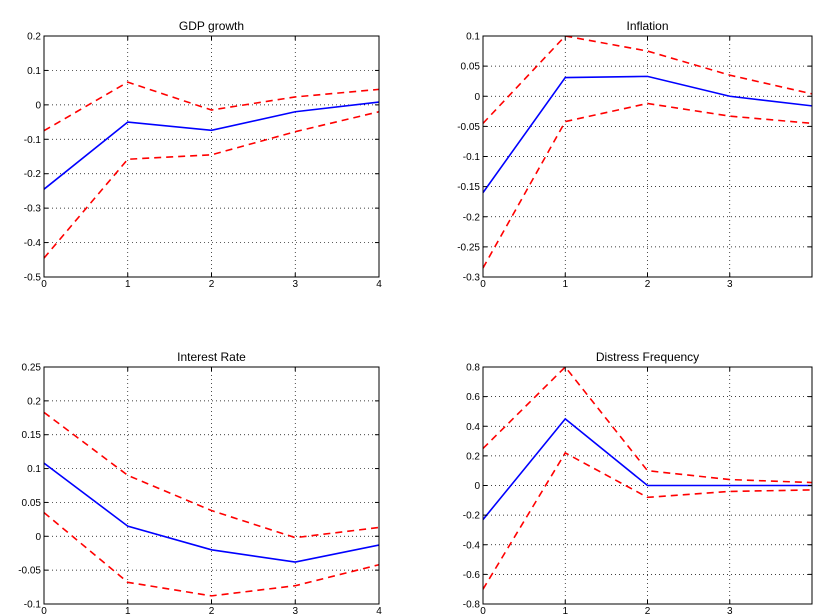 This screenshot has width=815, height=614. I want to click on y-tick-label: -0.5, so click(33, 278).